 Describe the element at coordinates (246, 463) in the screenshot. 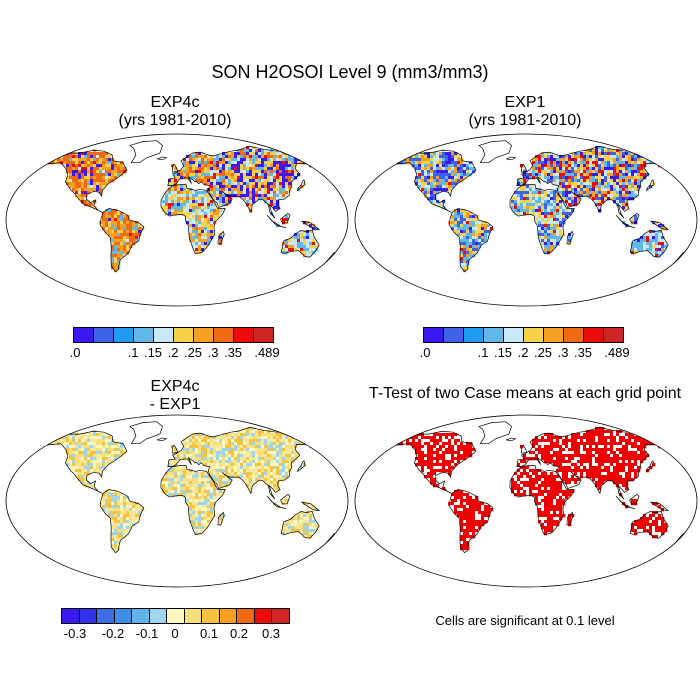

I see `coastline-eurasia` at that location.